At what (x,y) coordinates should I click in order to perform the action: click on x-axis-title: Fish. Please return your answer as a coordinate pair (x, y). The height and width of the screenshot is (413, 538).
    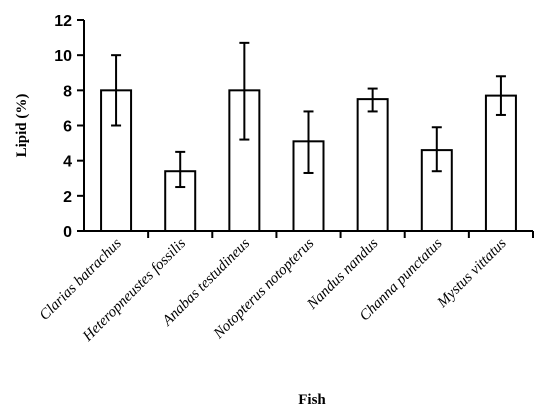
    Looking at the image, I should click on (312, 400).